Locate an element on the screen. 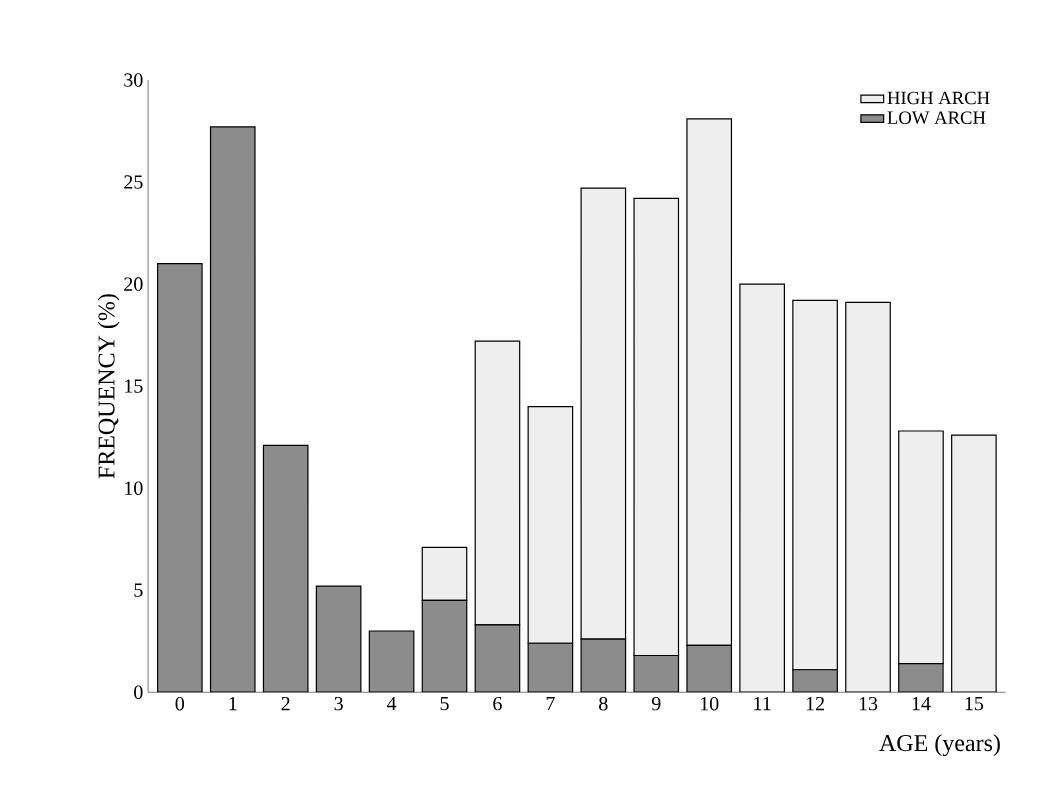  y-tick-label: 0 is located at coordinates (138, 692).